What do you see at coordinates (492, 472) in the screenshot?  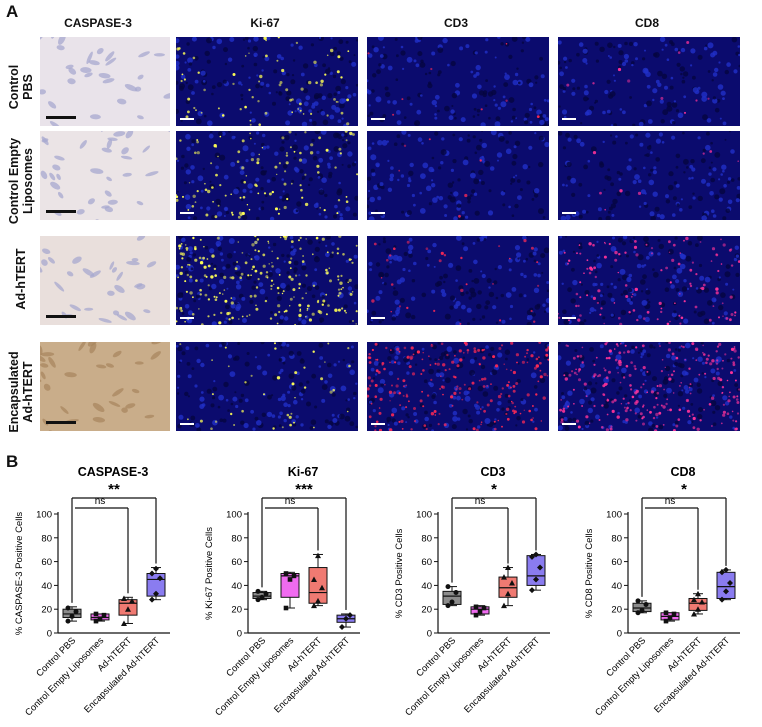 I see `chart-title: CD3` at bounding box center [492, 472].